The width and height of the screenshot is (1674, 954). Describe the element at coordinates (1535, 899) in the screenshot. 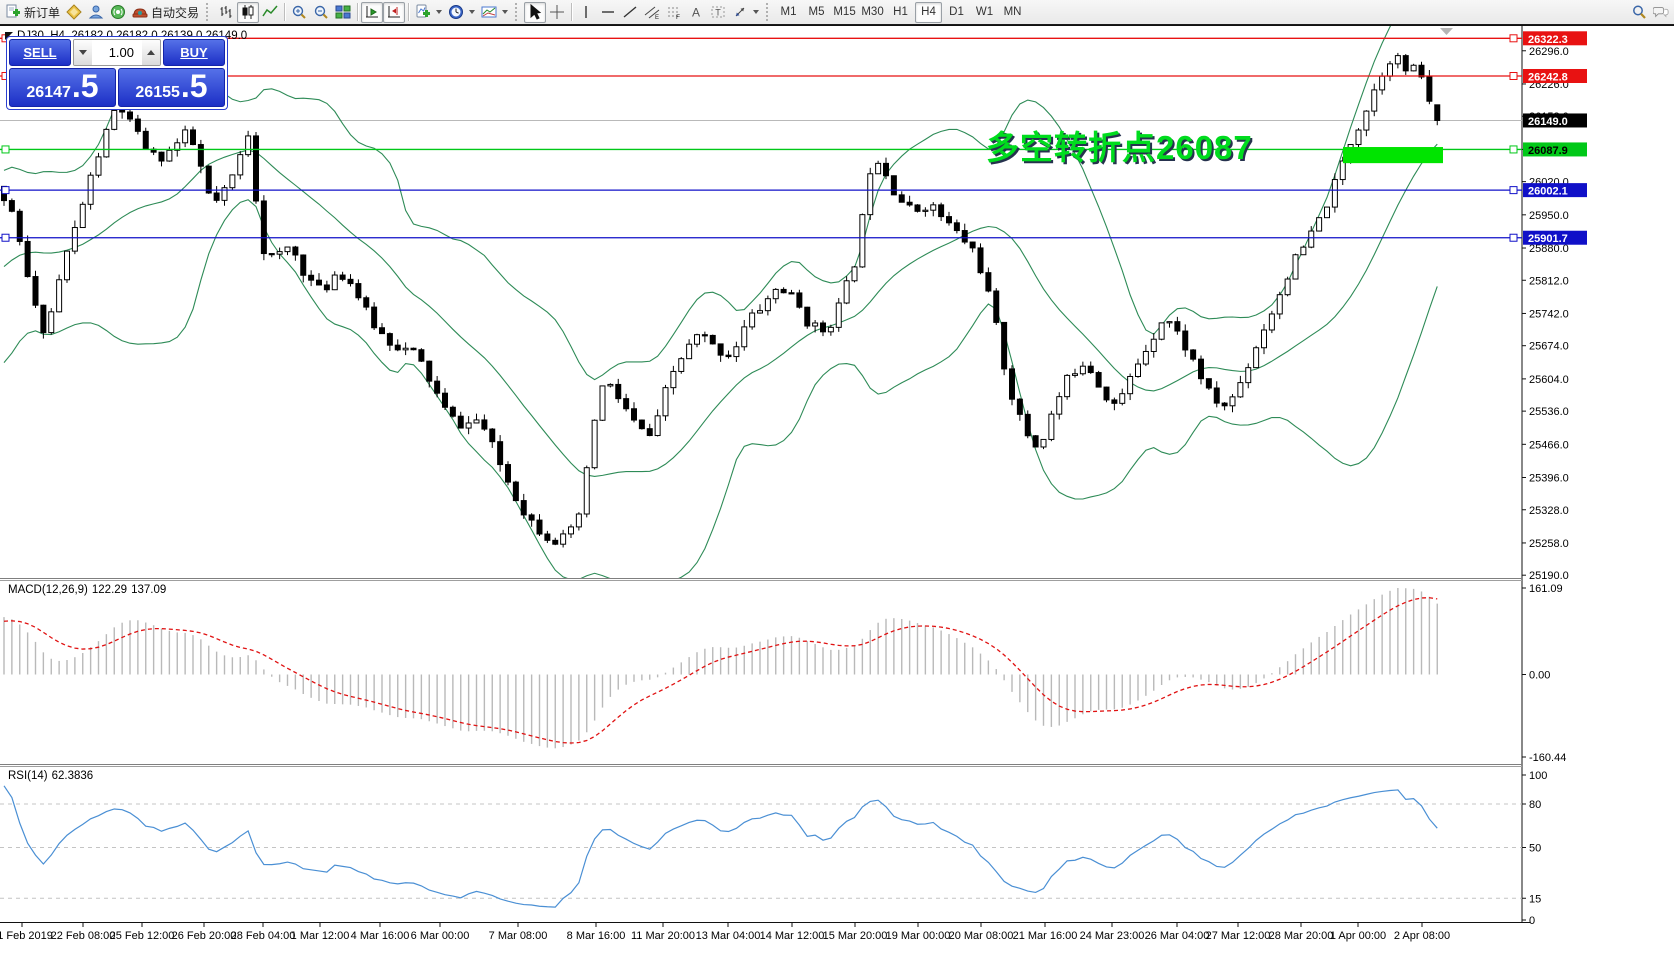

I see `rsi-axis-label: 15` at that location.